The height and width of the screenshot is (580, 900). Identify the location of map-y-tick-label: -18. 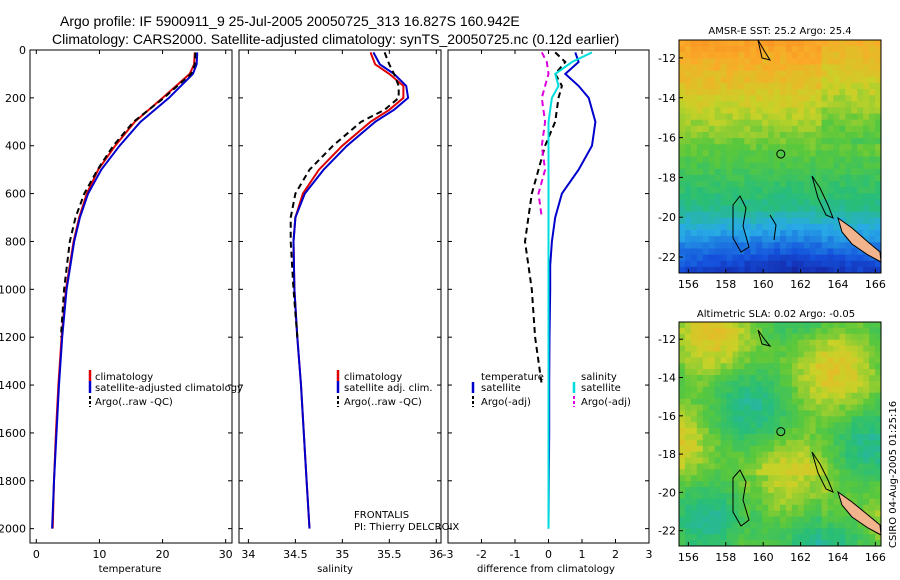
(667, 177).